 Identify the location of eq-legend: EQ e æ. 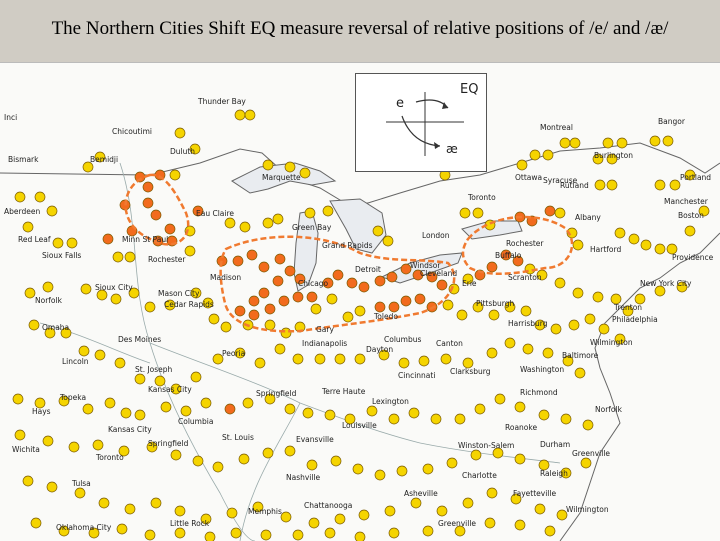
(421, 122).